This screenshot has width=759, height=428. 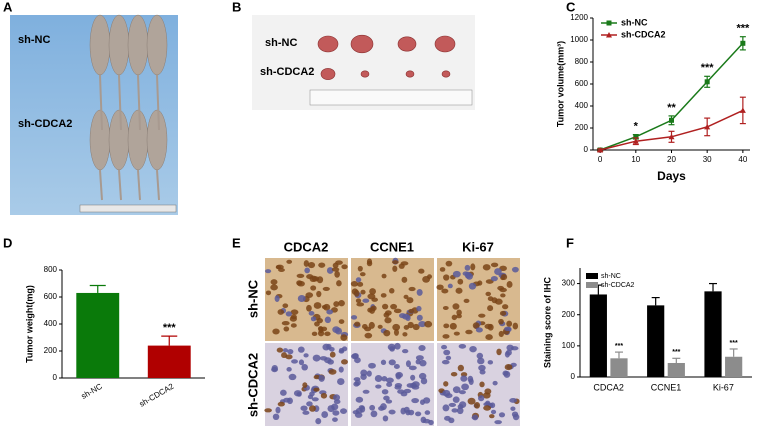 I want to click on tumors, so click(x=386, y=57).